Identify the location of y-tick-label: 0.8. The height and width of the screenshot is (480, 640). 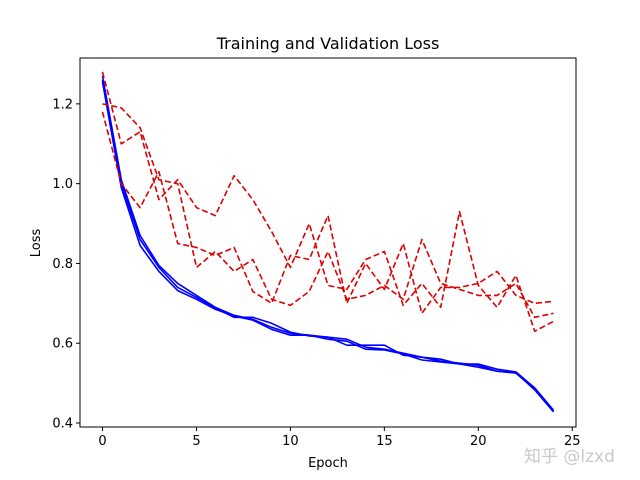
(62, 264).